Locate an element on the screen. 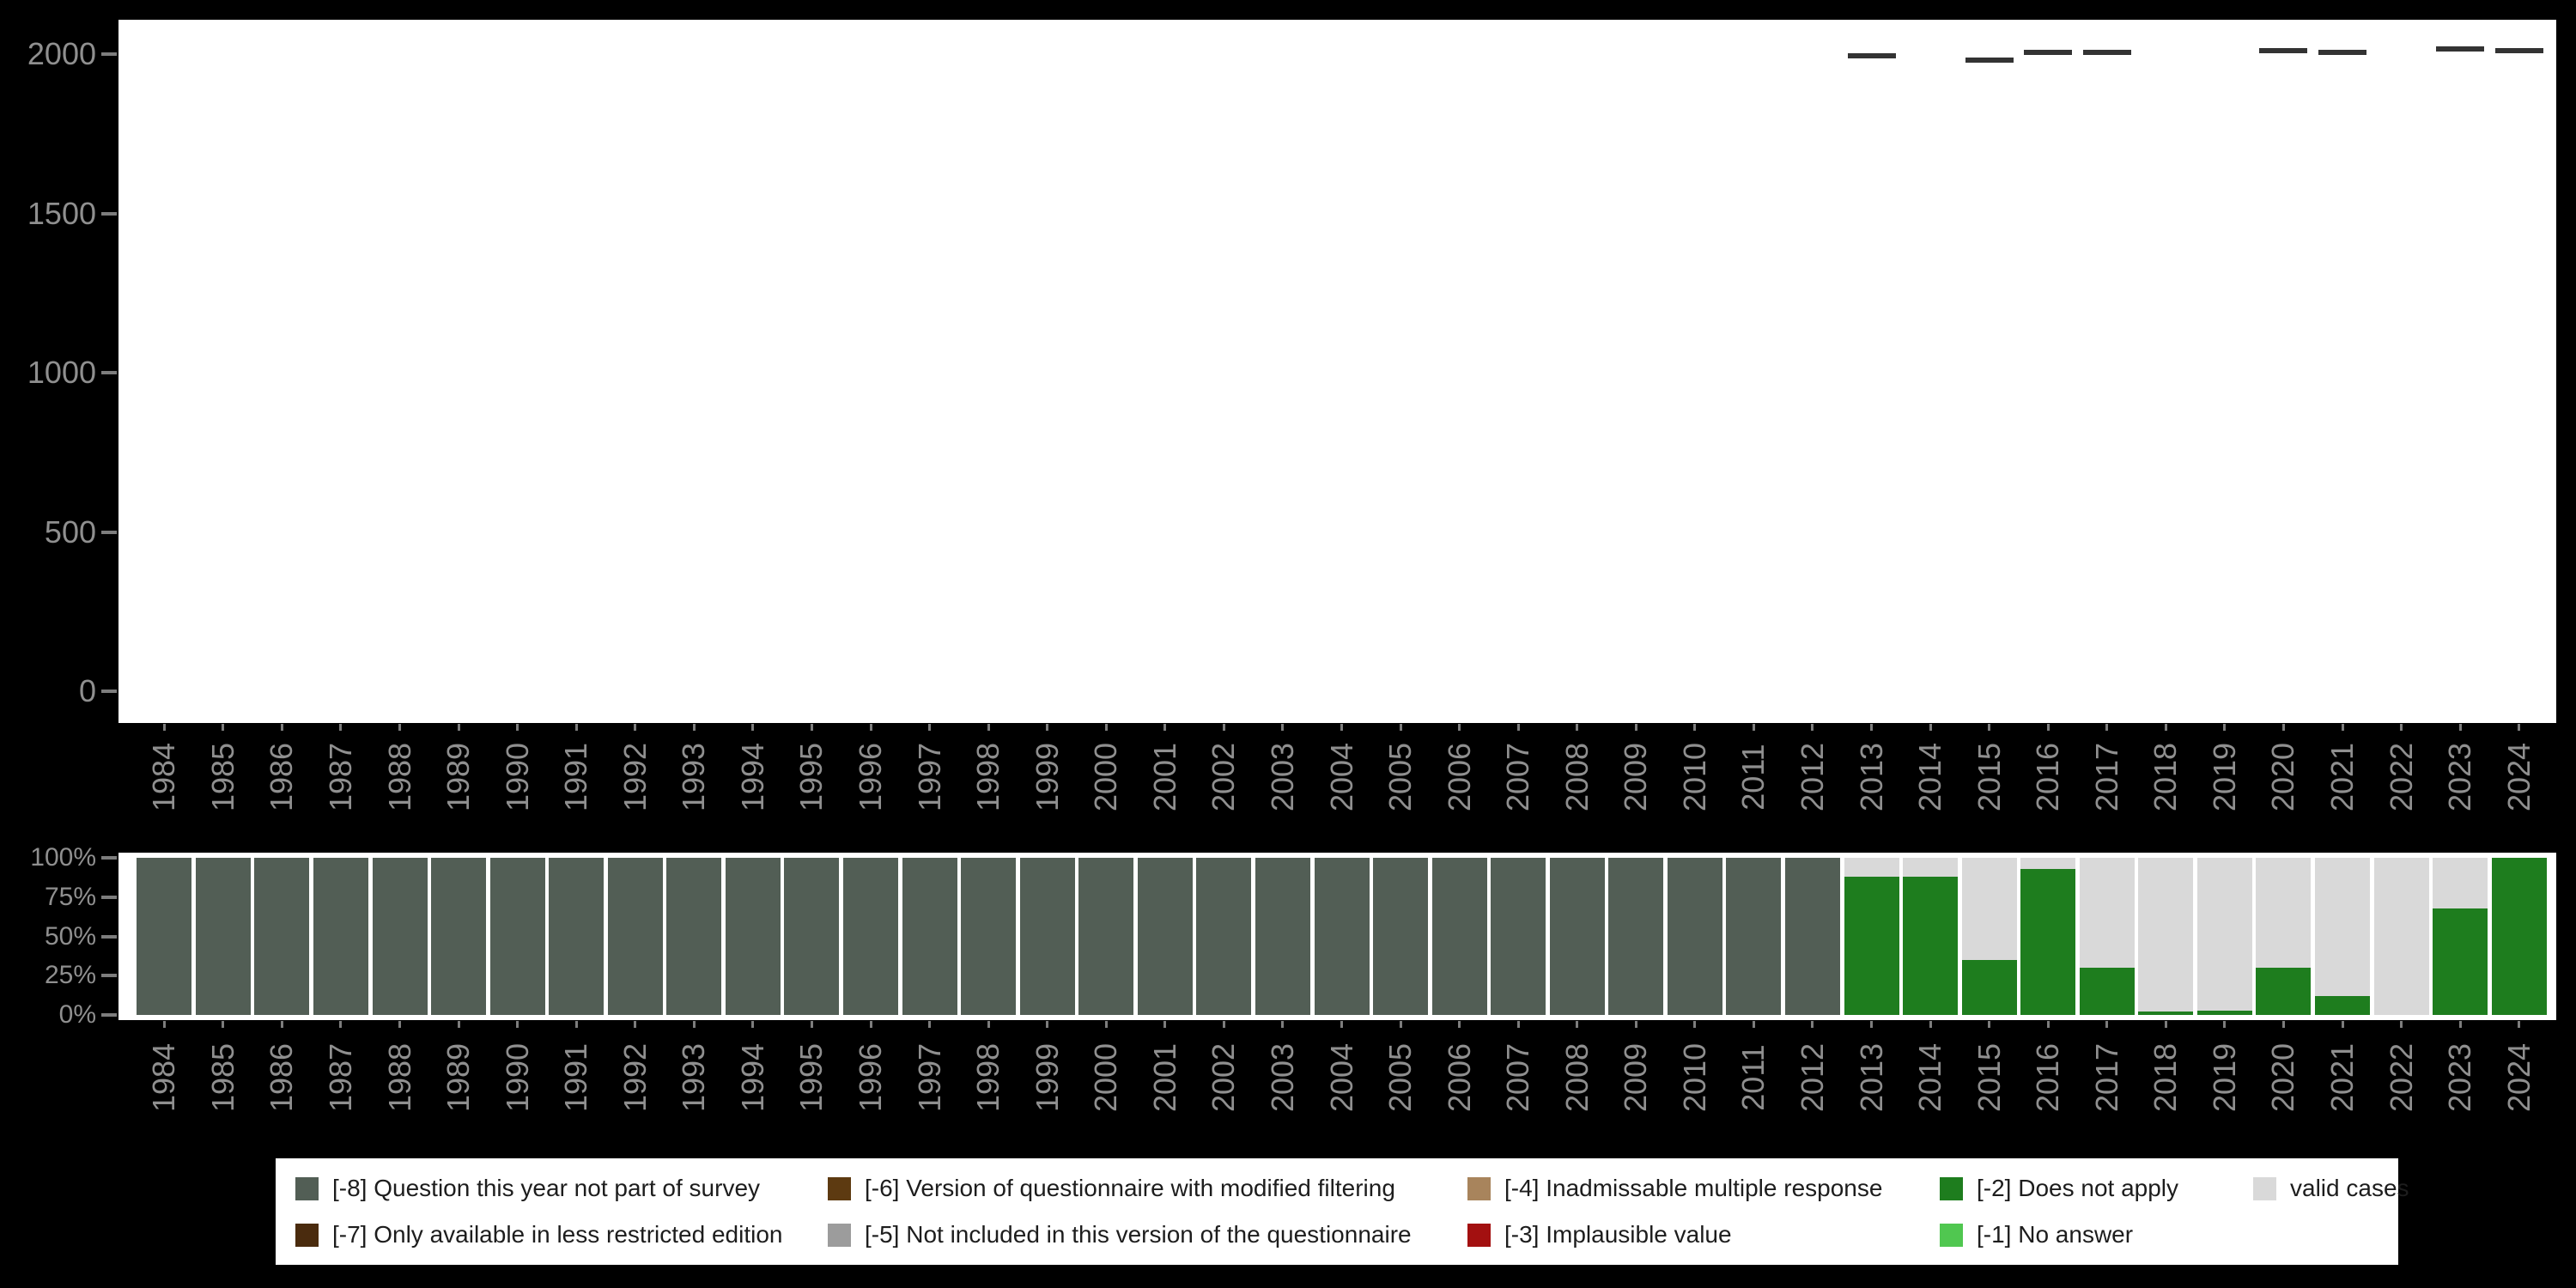 This screenshot has height=1288, width=2576. year-label: 2001 is located at coordinates (1164, 777).